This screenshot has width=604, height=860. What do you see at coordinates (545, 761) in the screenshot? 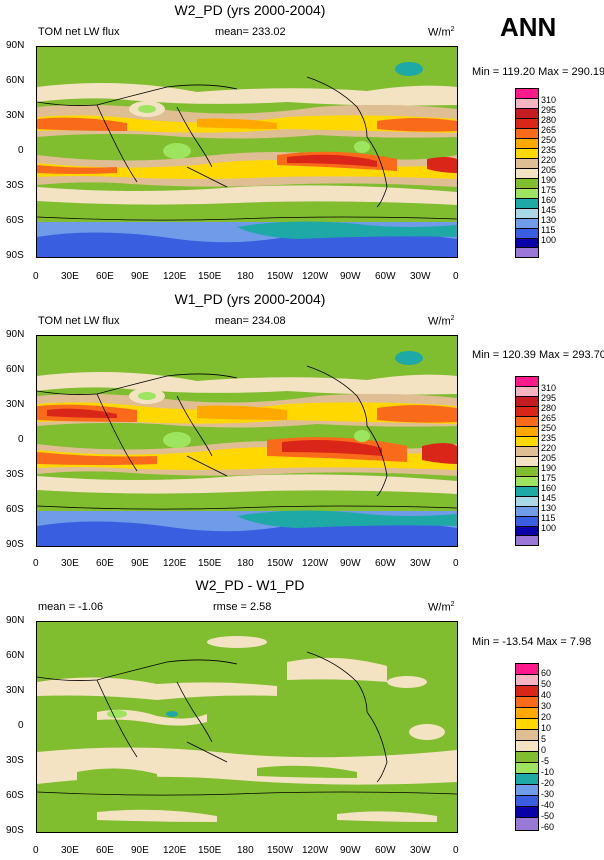
I see `colorbar-label: -5` at bounding box center [545, 761].